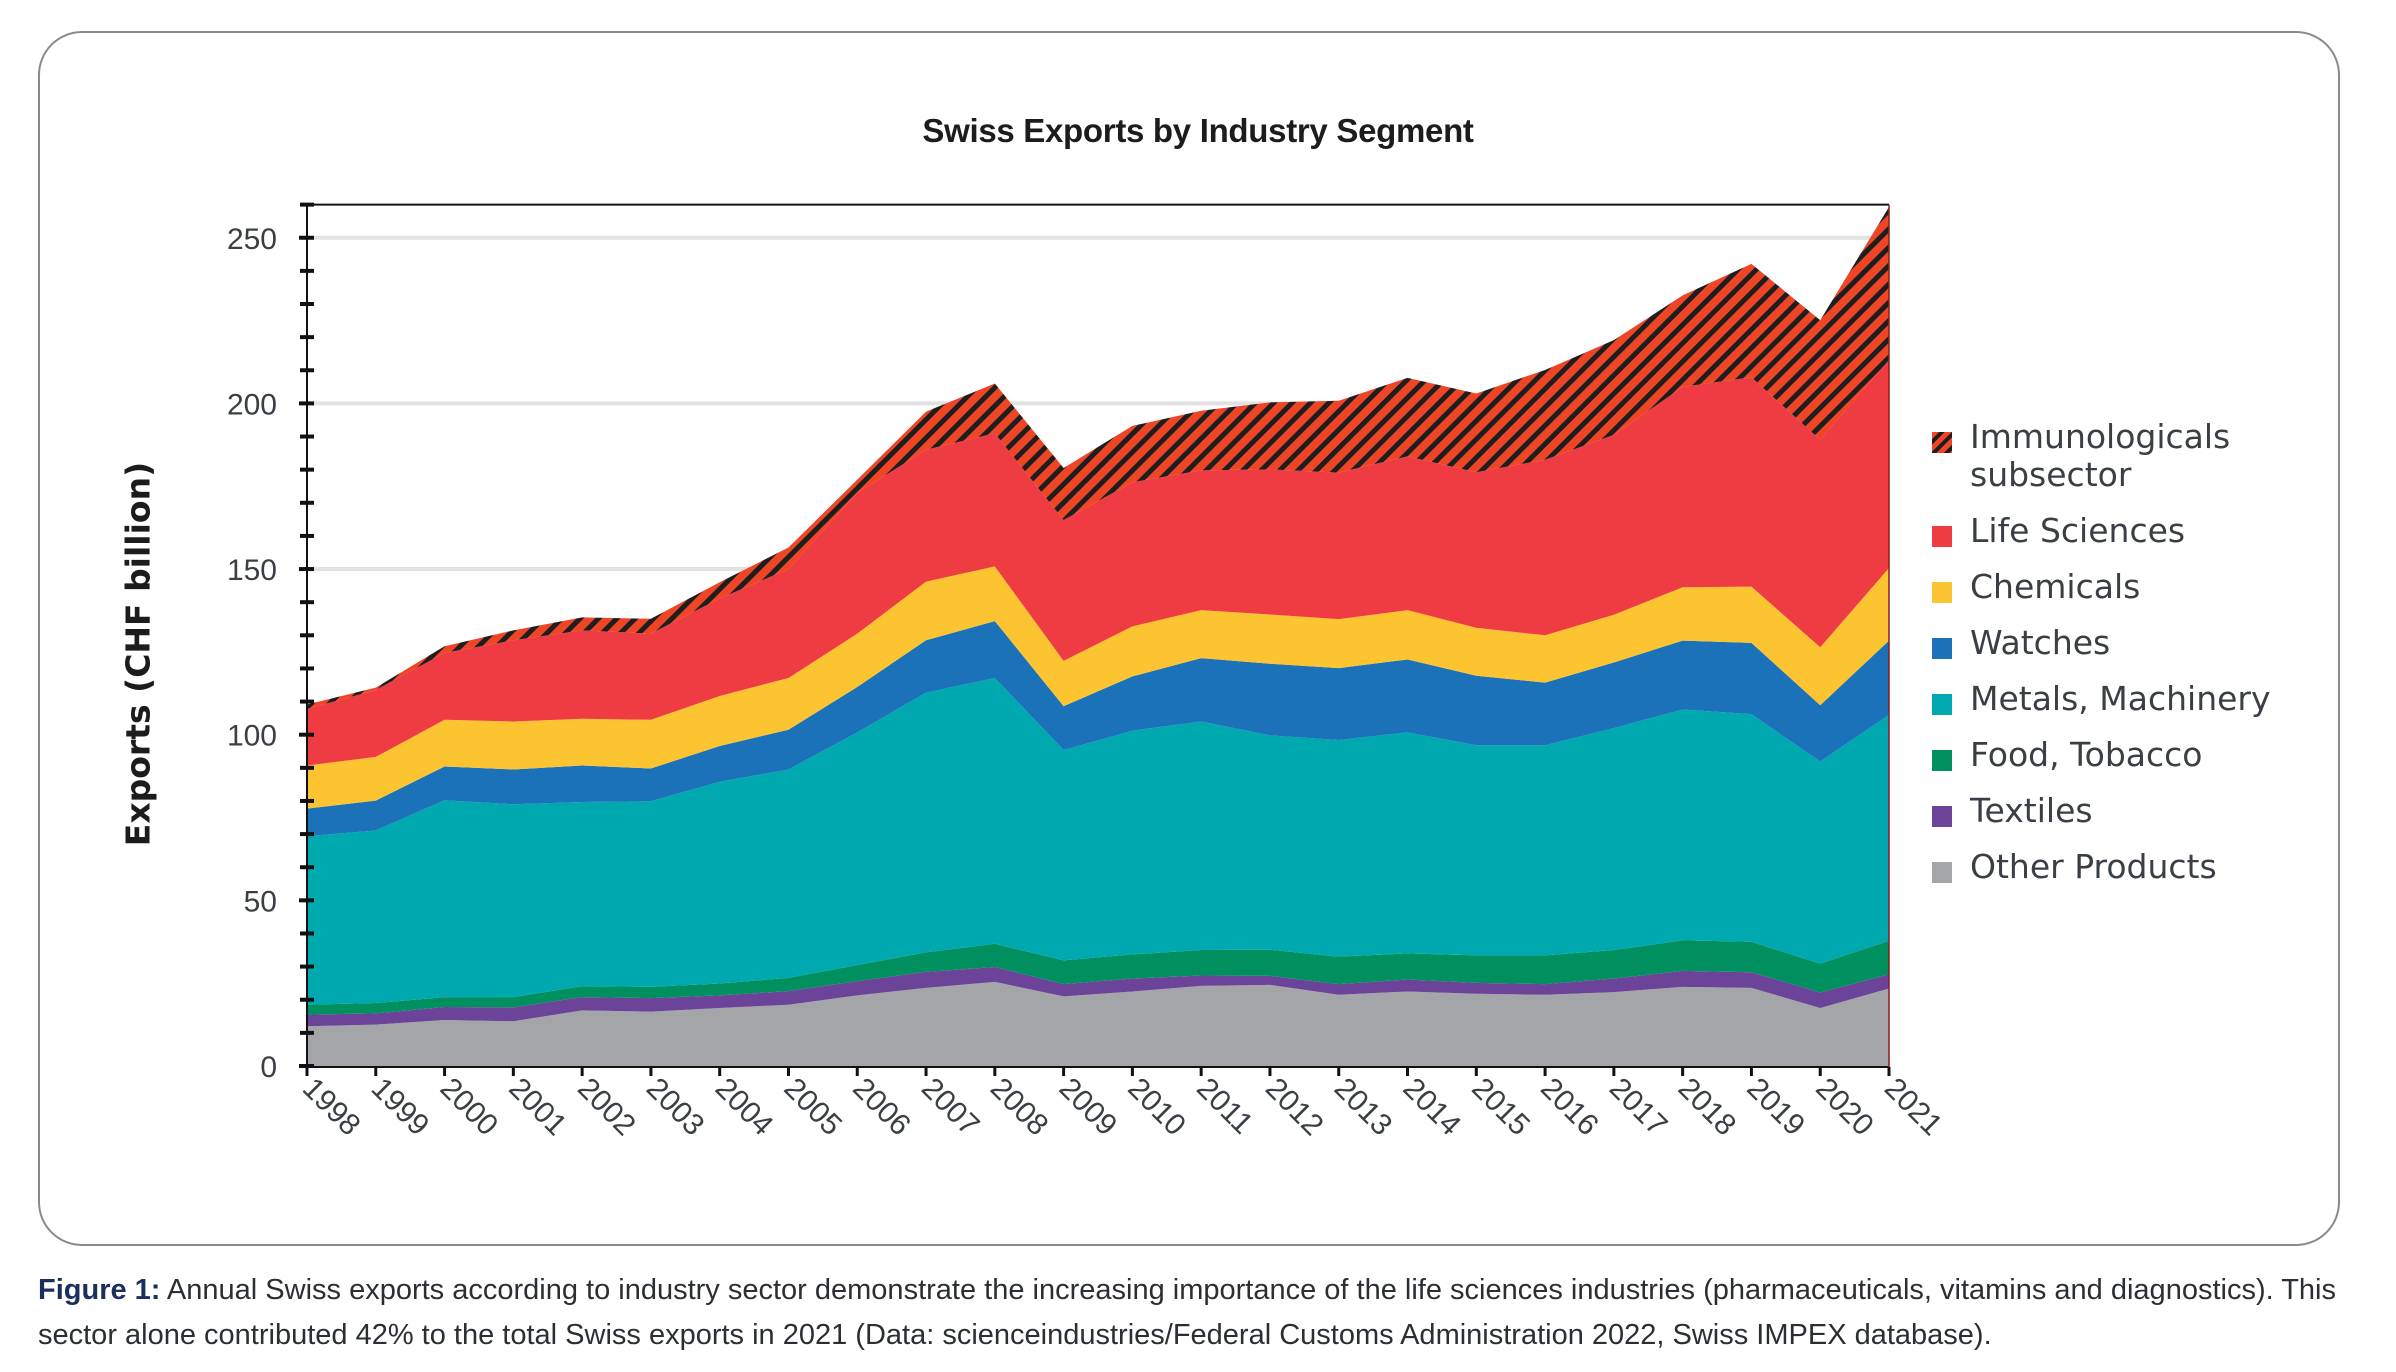  I want to click on legend-item: Food, Tobacco, so click(2111, 755).